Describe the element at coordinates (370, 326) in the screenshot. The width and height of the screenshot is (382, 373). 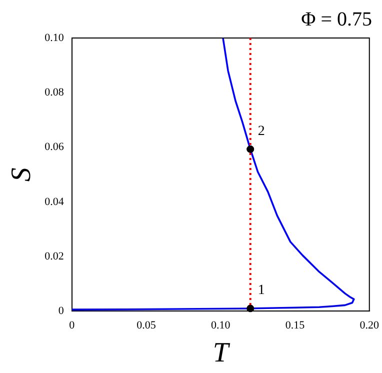
I see `x-tick-label: 0.20` at that location.